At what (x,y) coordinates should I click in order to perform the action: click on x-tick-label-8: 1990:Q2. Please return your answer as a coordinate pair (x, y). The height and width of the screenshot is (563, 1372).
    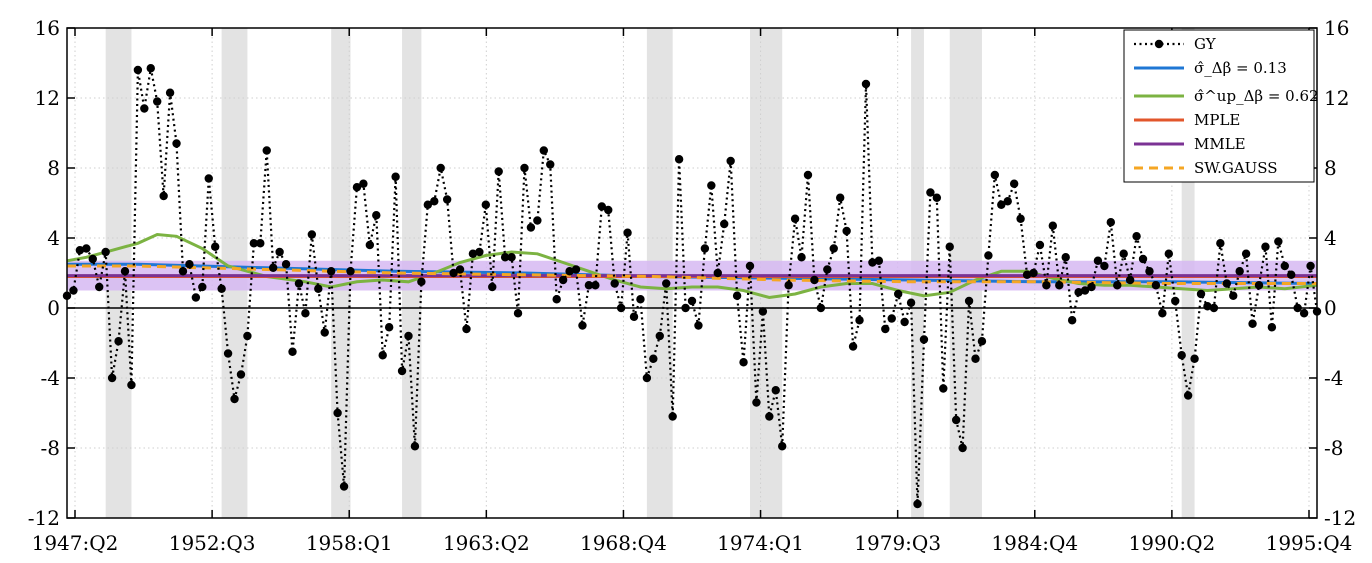
    Looking at the image, I should click on (1172, 543).